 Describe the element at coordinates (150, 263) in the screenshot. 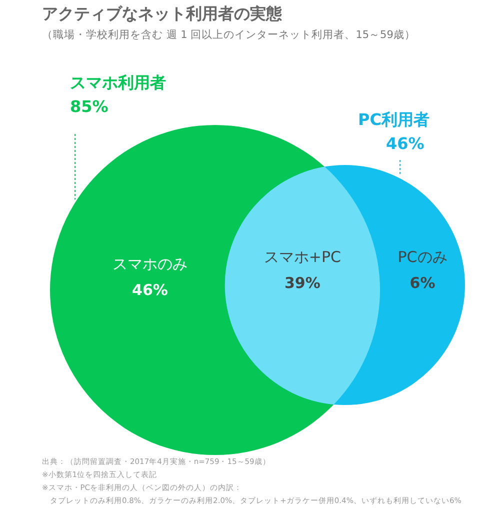

I see `category-label: スマホのみ` at that location.